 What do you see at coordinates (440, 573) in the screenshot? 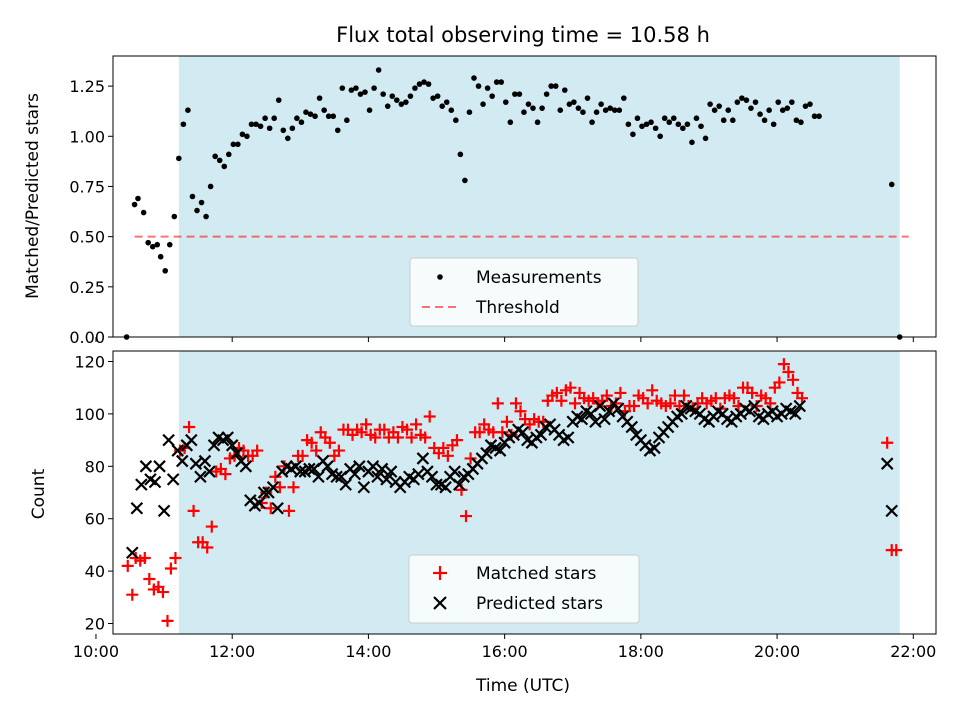
I see `legend-marker-matched` at bounding box center [440, 573].